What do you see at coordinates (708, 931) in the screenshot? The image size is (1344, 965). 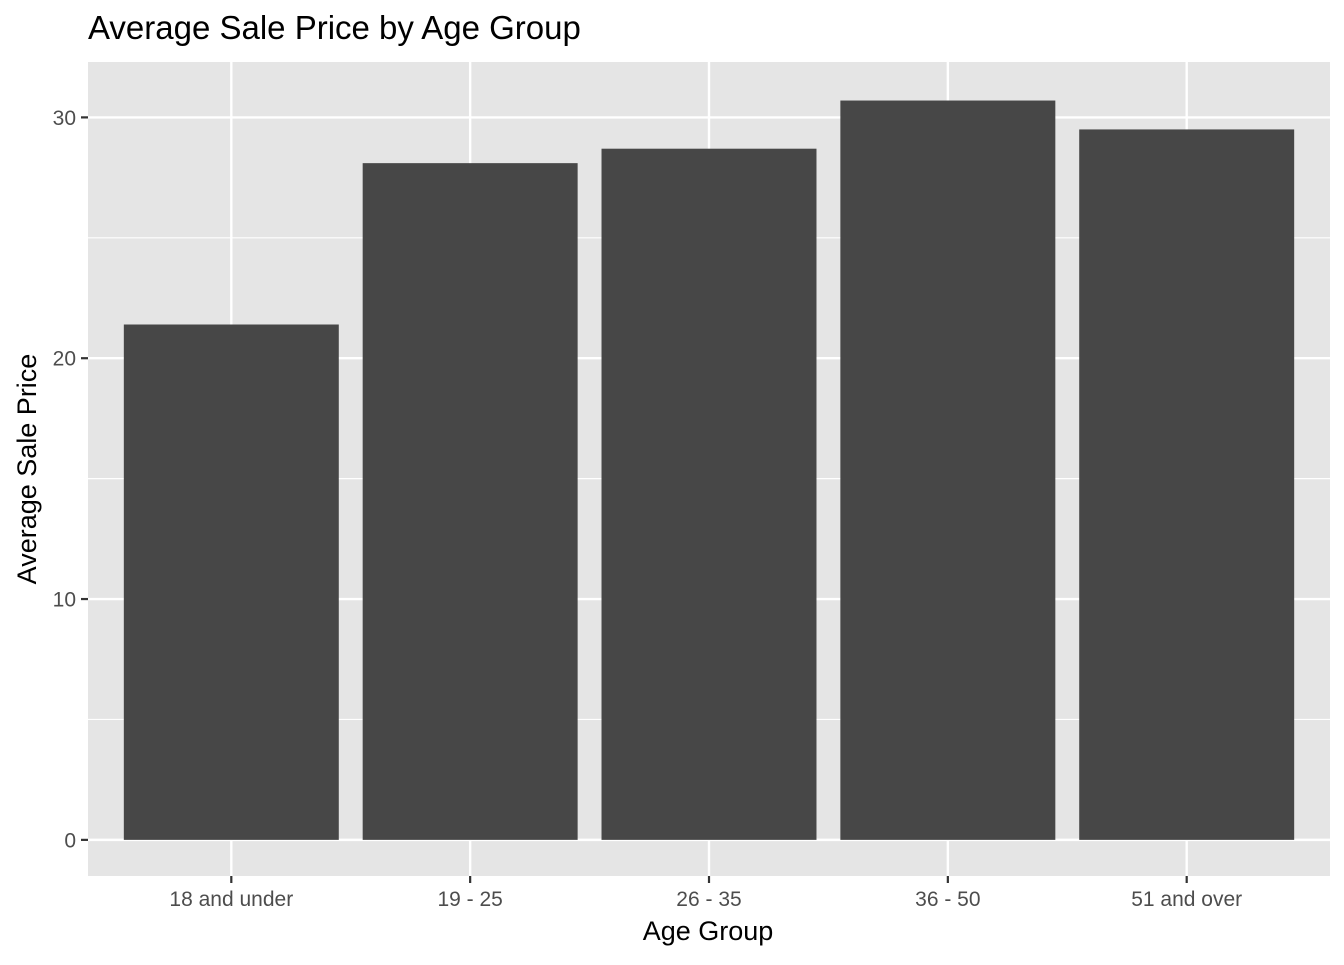 I see `x-axis-title: Age Group` at bounding box center [708, 931].